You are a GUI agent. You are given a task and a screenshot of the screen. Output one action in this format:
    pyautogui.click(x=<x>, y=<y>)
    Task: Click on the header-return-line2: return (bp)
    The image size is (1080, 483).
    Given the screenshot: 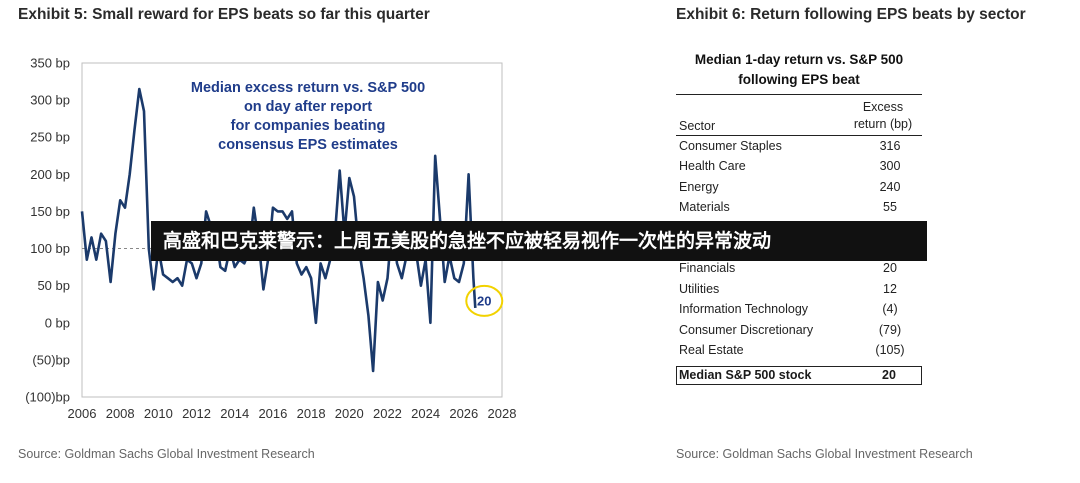 What is the action you would take?
    pyautogui.click(x=883, y=124)
    